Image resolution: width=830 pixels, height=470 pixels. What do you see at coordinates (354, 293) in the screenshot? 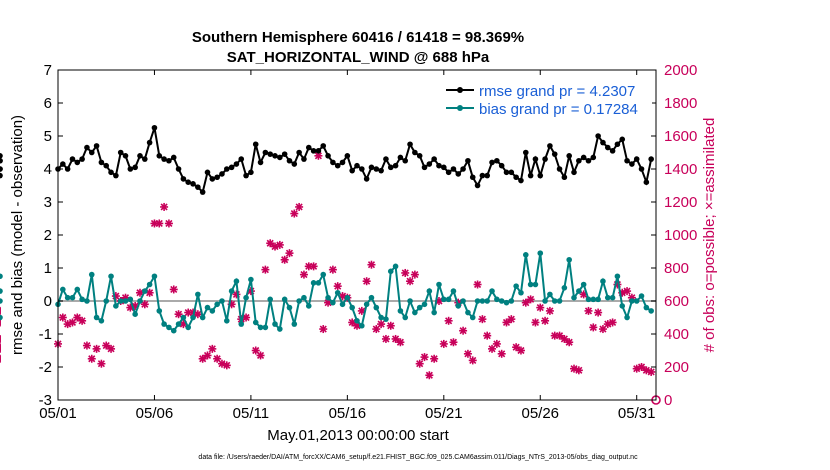
I see `bias-line` at bounding box center [354, 293].